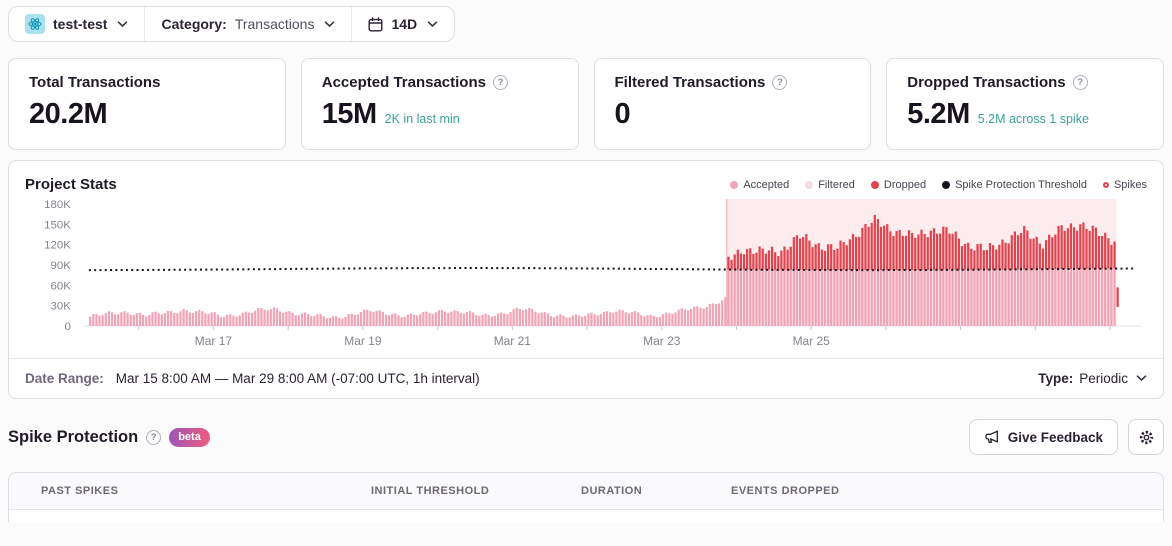  Describe the element at coordinates (80, 491) in the screenshot. I see `column-header-past-spikes: PAST SPIKES` at that location.